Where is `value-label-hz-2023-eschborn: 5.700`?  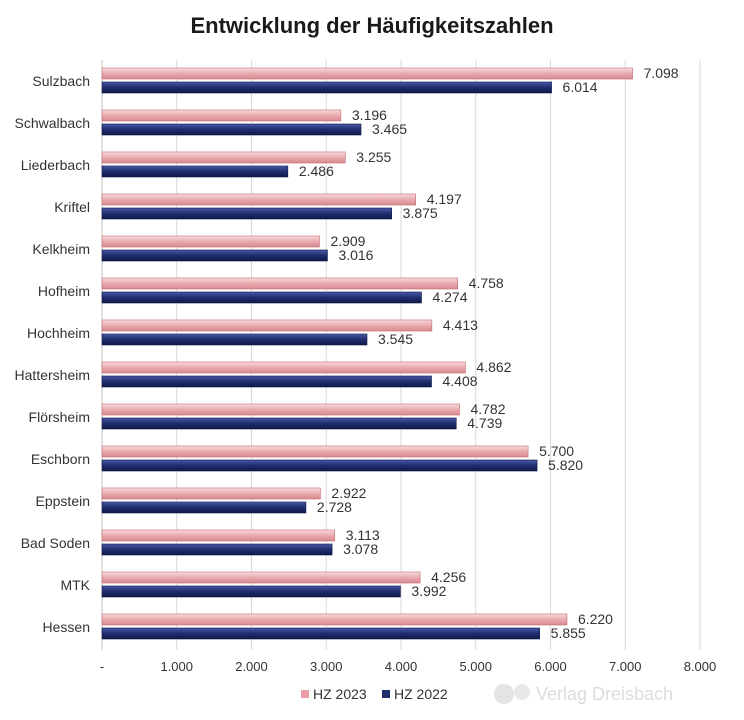 value-label-hz-2023-eschborn: 5.700 is located at coordinates (556, 451).